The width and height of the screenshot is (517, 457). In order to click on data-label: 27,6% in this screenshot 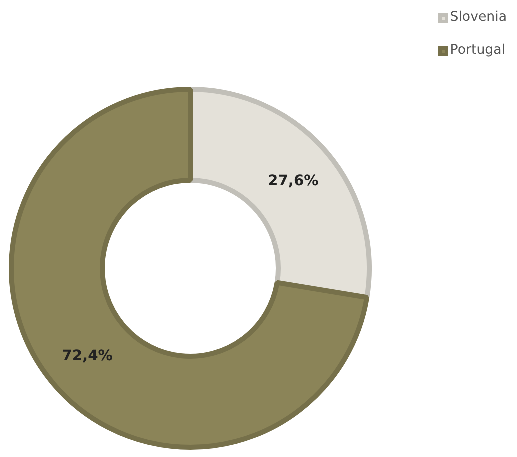, I will do `click(294, 181)`.